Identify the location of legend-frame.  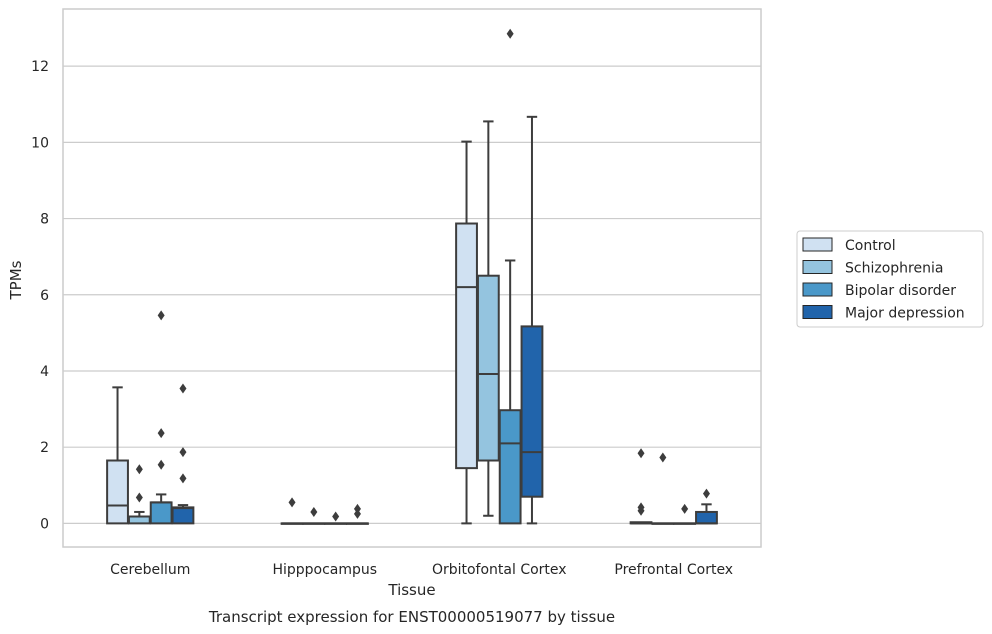
(890, 279).